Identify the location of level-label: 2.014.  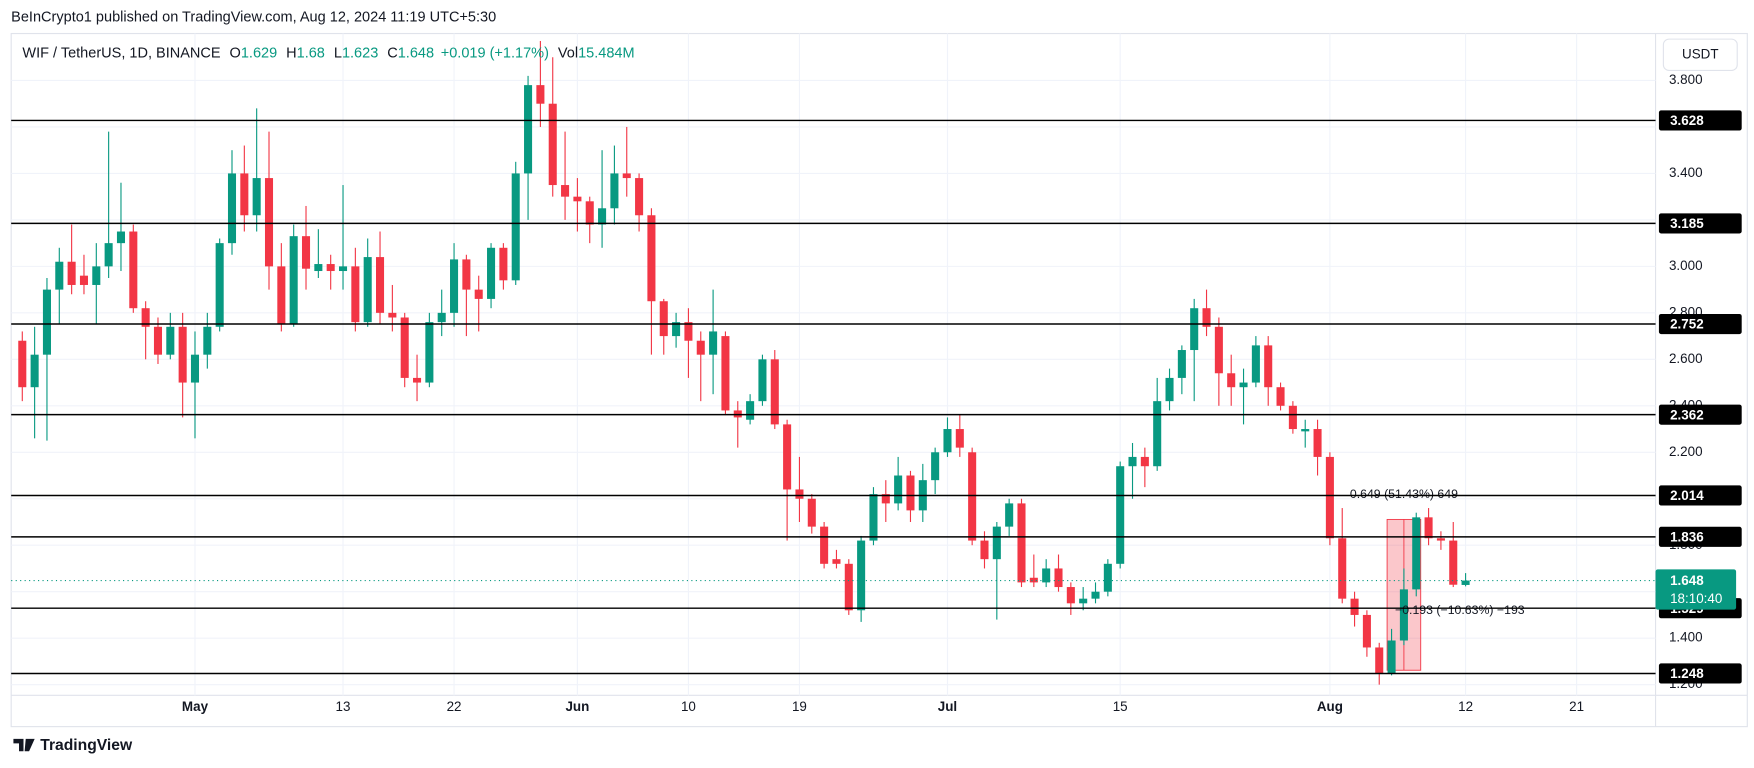
(1687, 495).